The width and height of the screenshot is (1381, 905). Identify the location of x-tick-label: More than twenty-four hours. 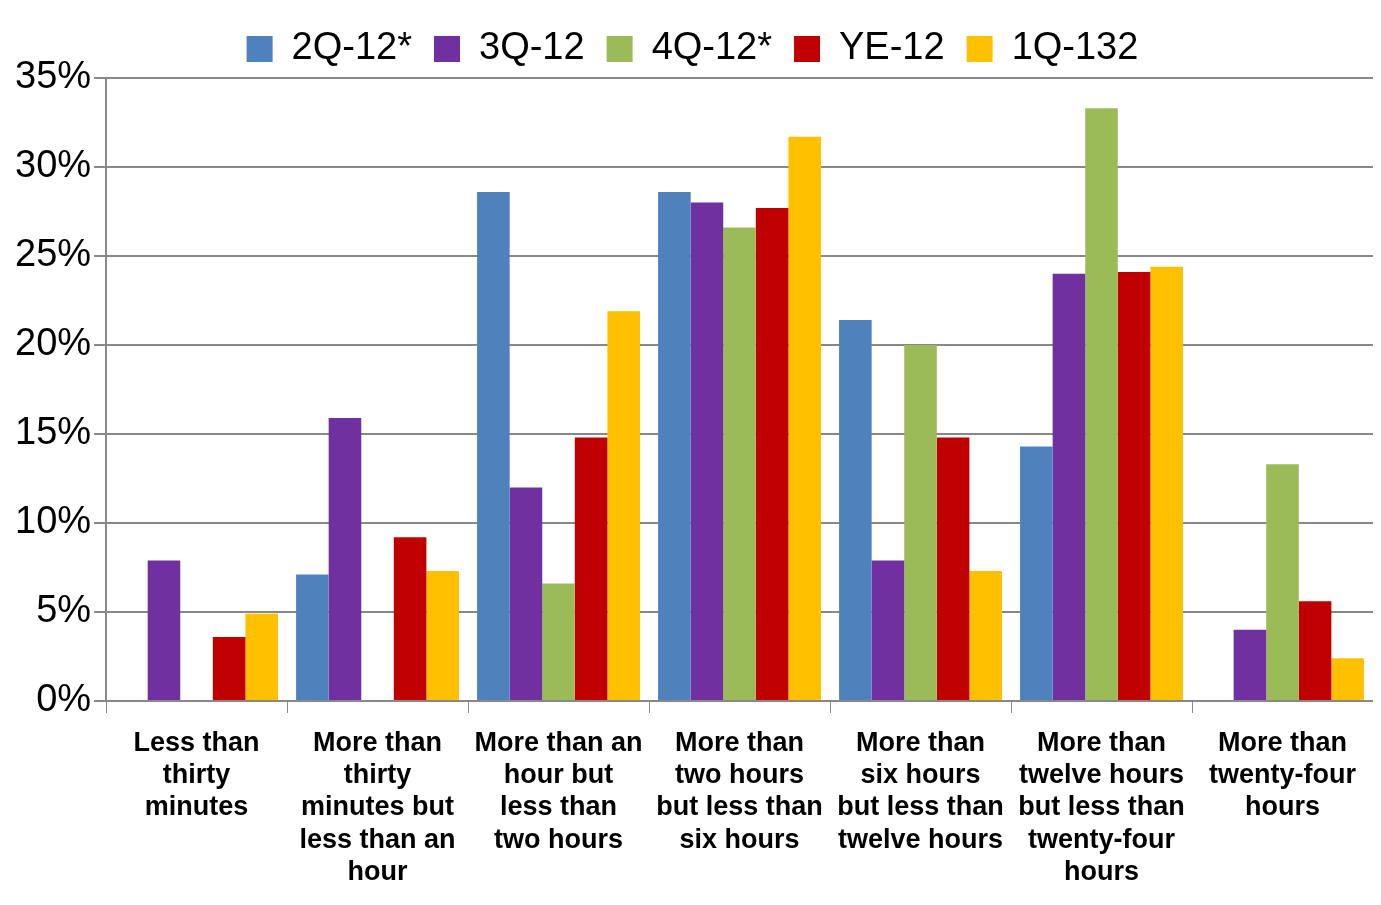
(1283, 774).